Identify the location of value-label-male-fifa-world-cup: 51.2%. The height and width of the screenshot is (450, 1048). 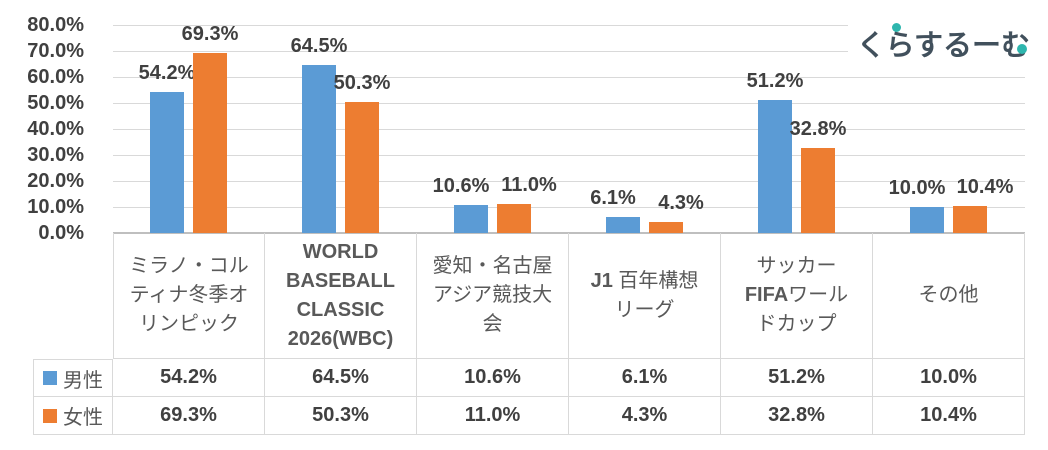
(775, 81).